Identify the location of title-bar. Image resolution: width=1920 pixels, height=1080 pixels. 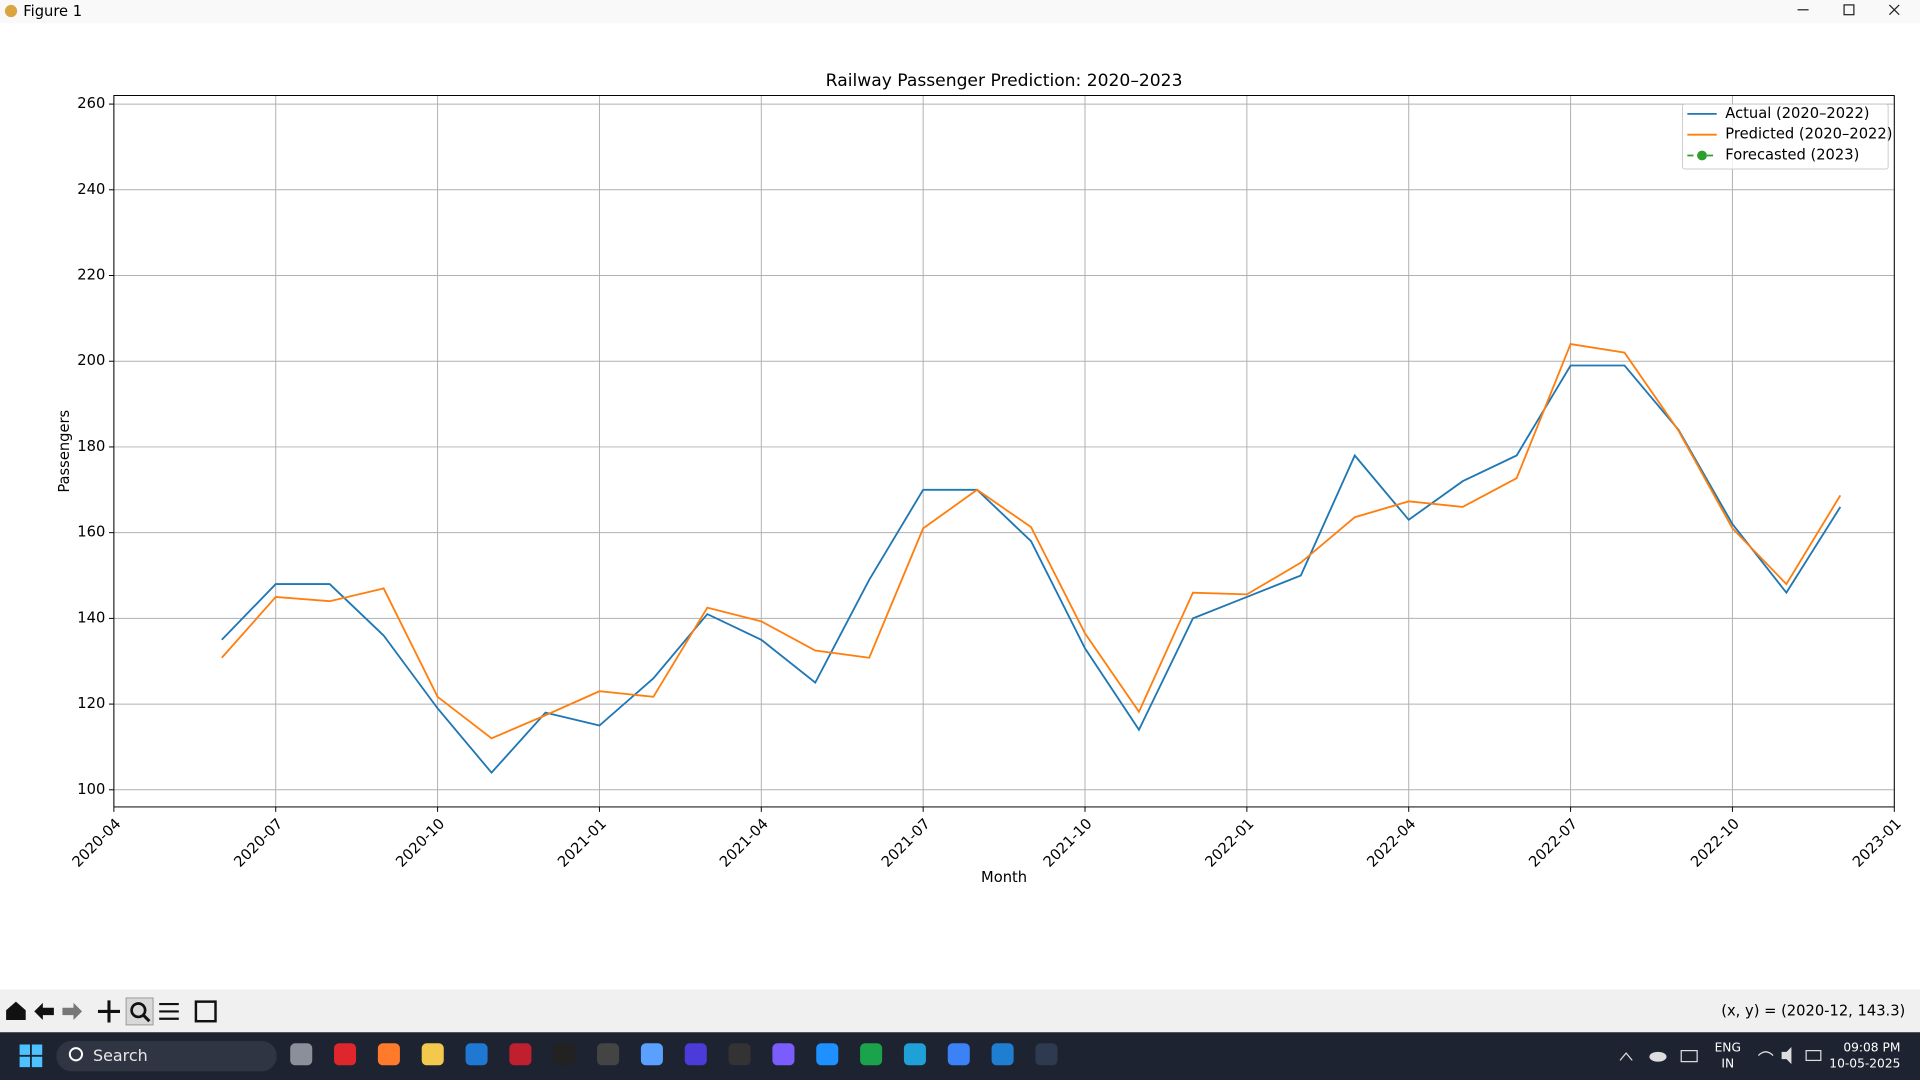
(960, 12).